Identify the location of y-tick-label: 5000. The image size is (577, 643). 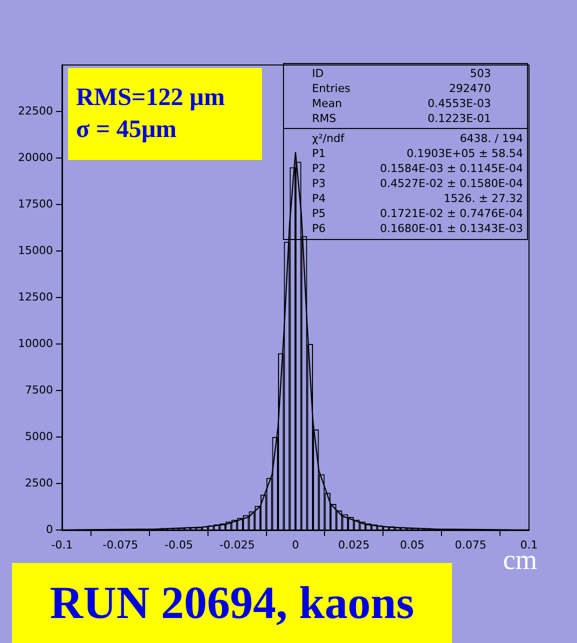
(39, 436).